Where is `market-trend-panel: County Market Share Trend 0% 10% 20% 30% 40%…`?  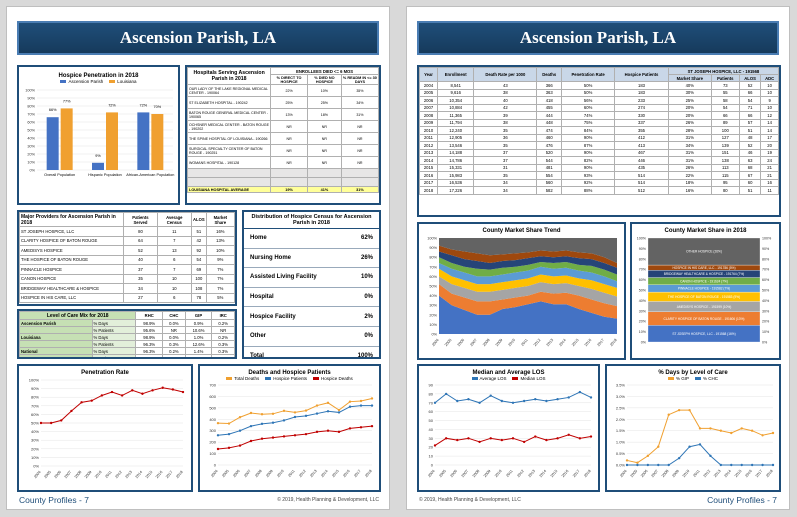 market-trend-panel: County Market Share Trend 0% 10% 20% 30% 40%… is located at coordinates (521, 291).